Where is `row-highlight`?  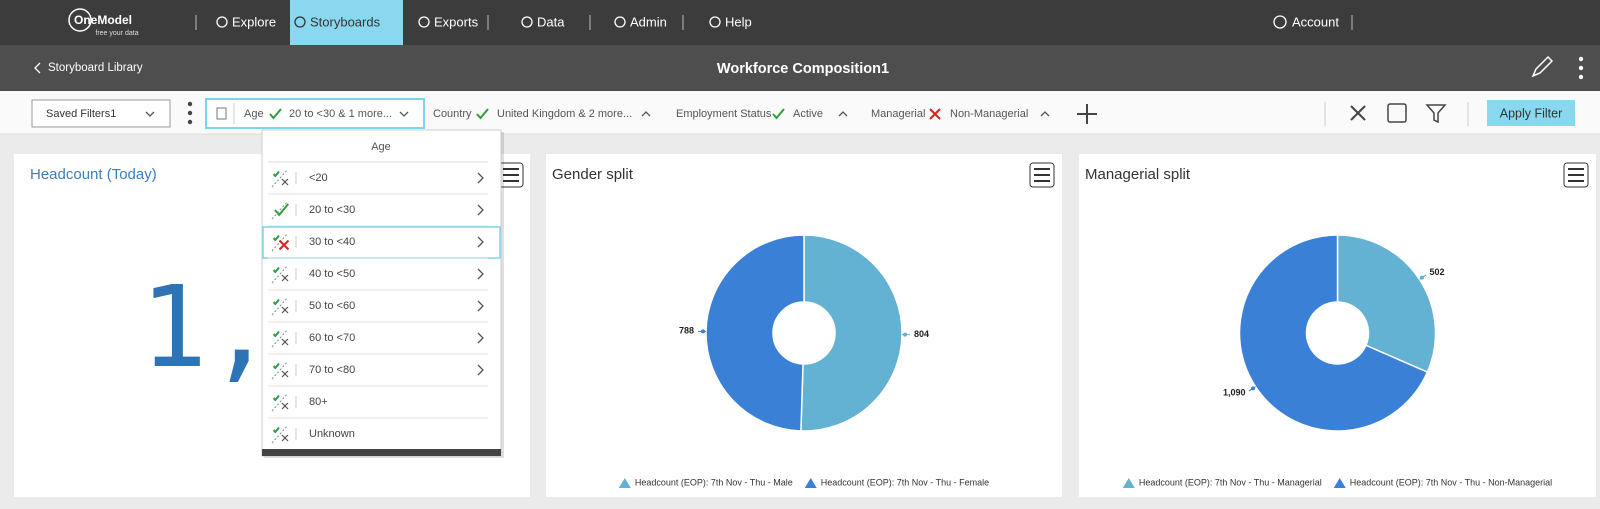 row-highlight is located at coordinates (381, 242).